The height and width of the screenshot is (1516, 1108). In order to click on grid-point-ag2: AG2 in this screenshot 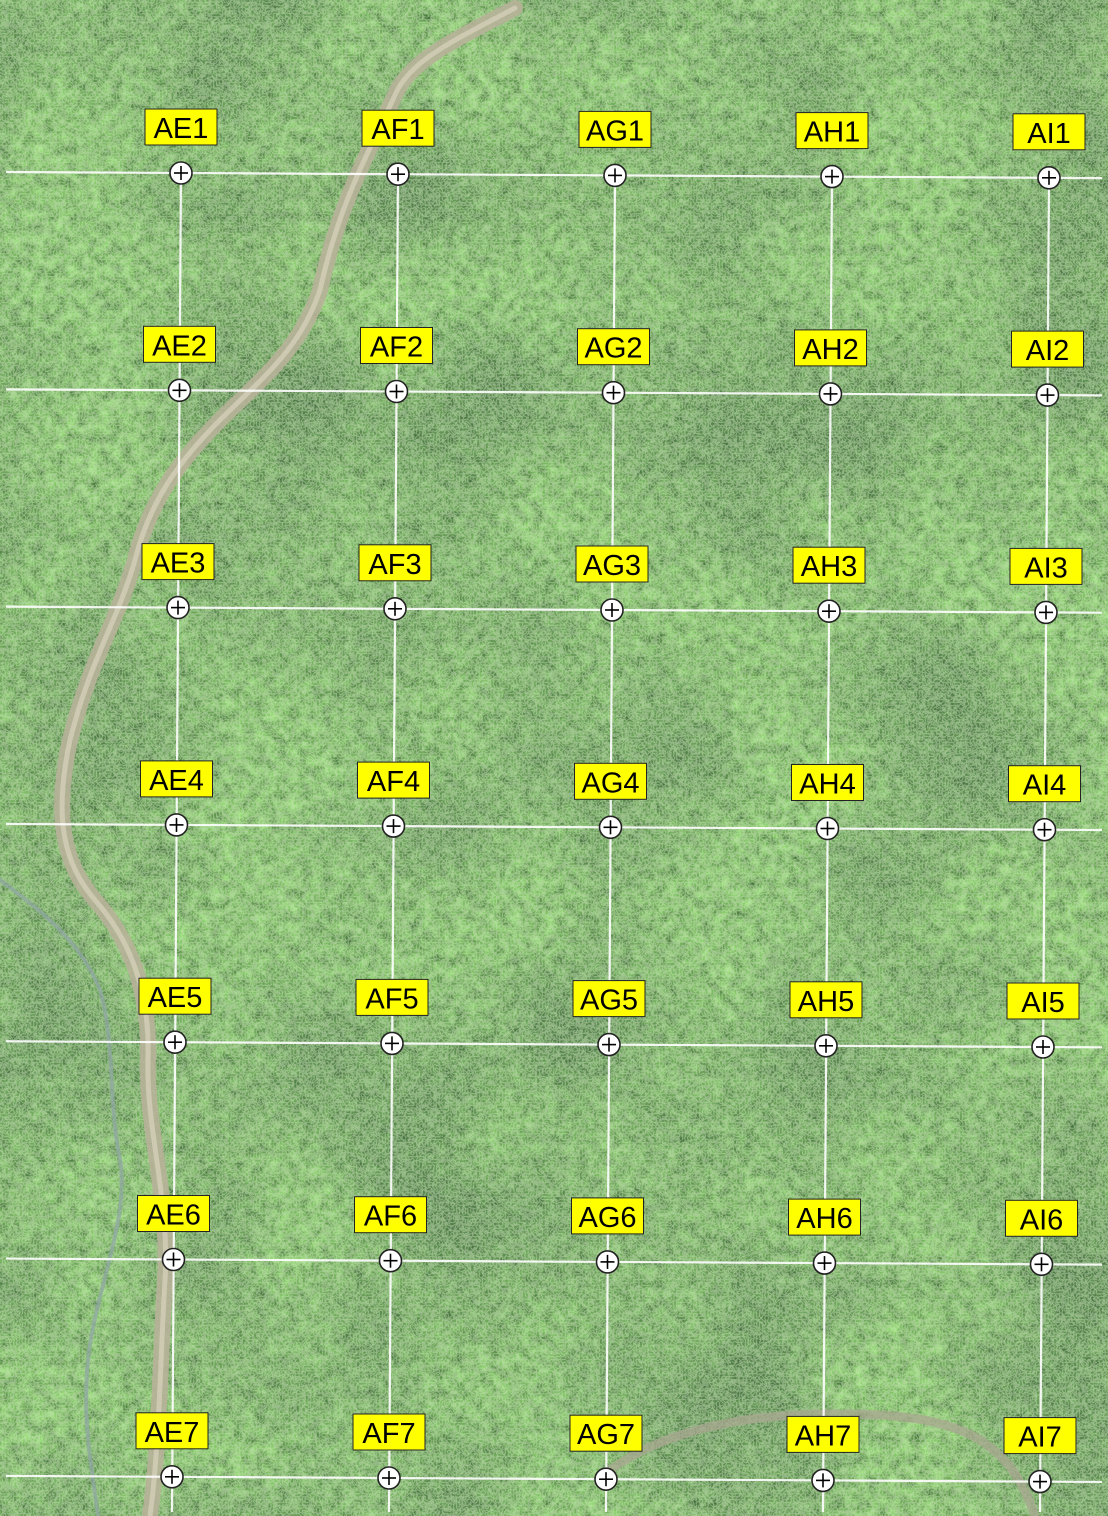, I will do `click(613, 366)`.